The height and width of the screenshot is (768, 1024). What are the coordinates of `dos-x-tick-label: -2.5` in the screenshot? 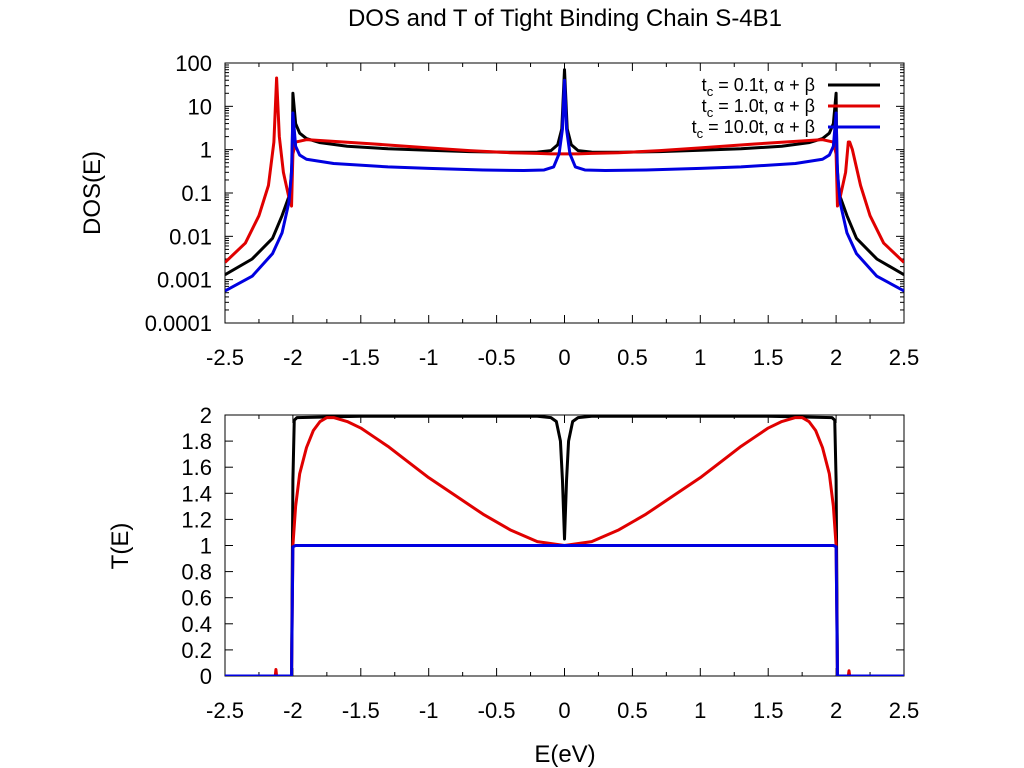 It's located at (225, 357).